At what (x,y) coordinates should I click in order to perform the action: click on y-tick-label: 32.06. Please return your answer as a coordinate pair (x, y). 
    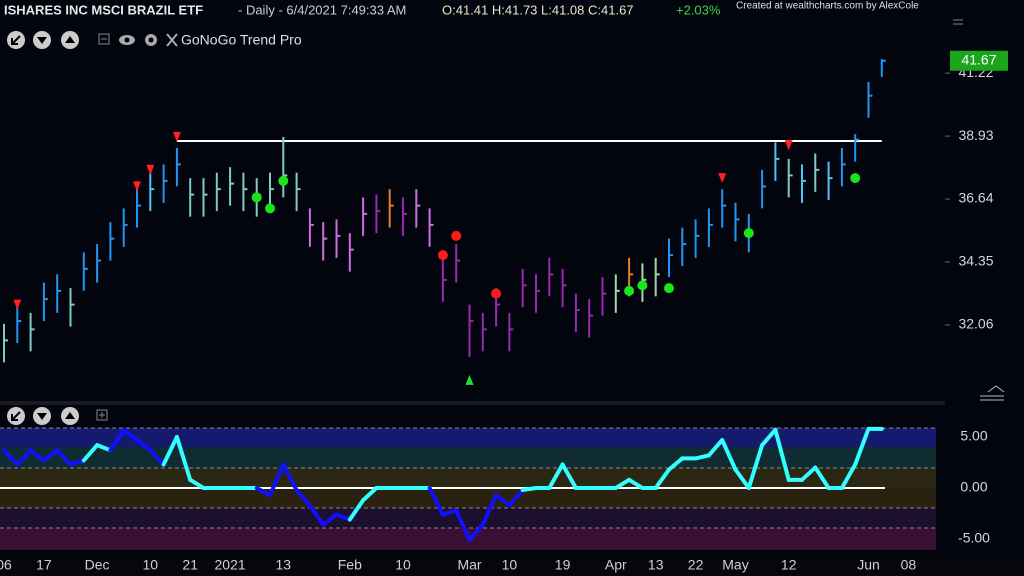
    Looking at the image, I should click on (975, 324).